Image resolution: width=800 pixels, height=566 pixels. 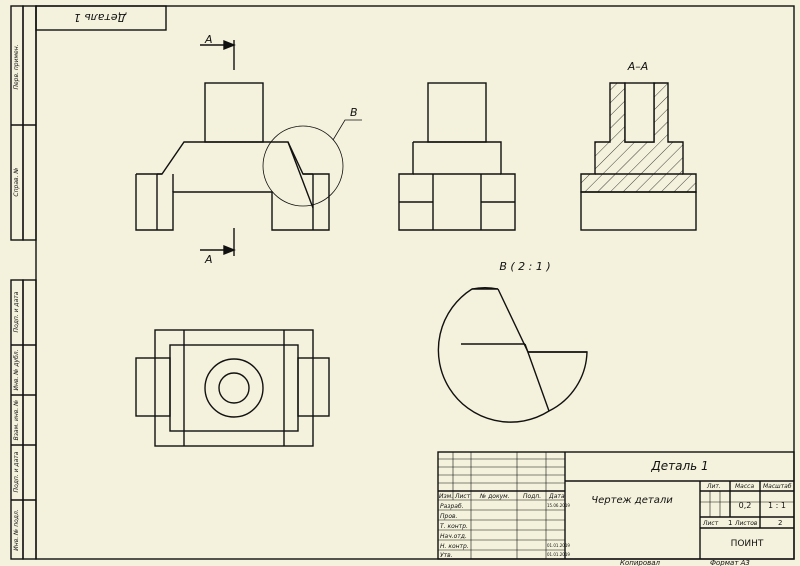 What do you see at coordinates (556, 496) in the screenshot?
I see `col-header-date: Дата` at bounding box center [556, 496].